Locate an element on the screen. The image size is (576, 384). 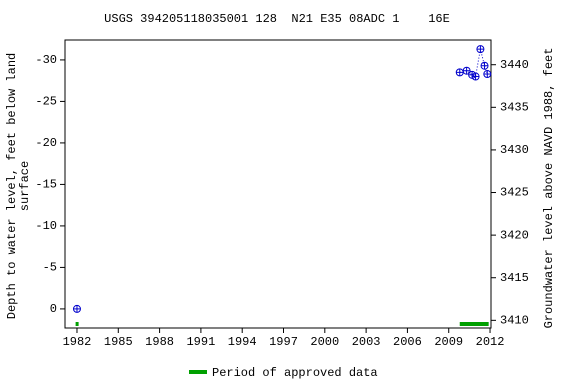
y-tick-label: -20 is located at coordinates (46, 143).